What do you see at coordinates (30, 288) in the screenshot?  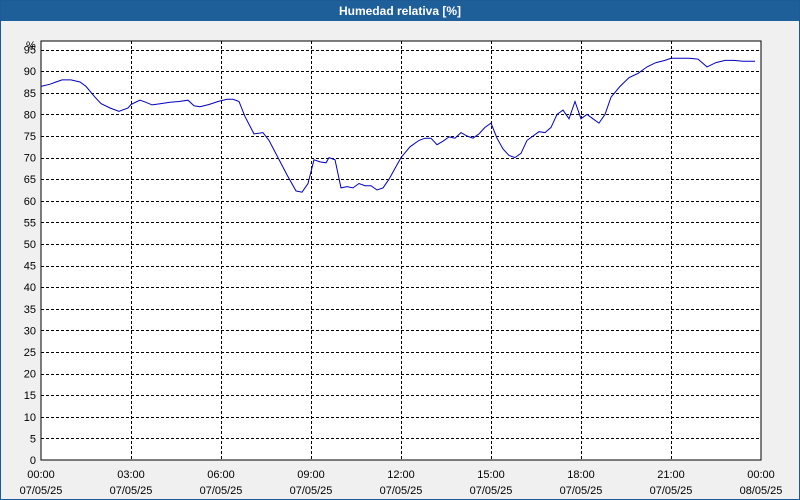 I see `y-tick-label: 40` at bounding box center [30, 288].